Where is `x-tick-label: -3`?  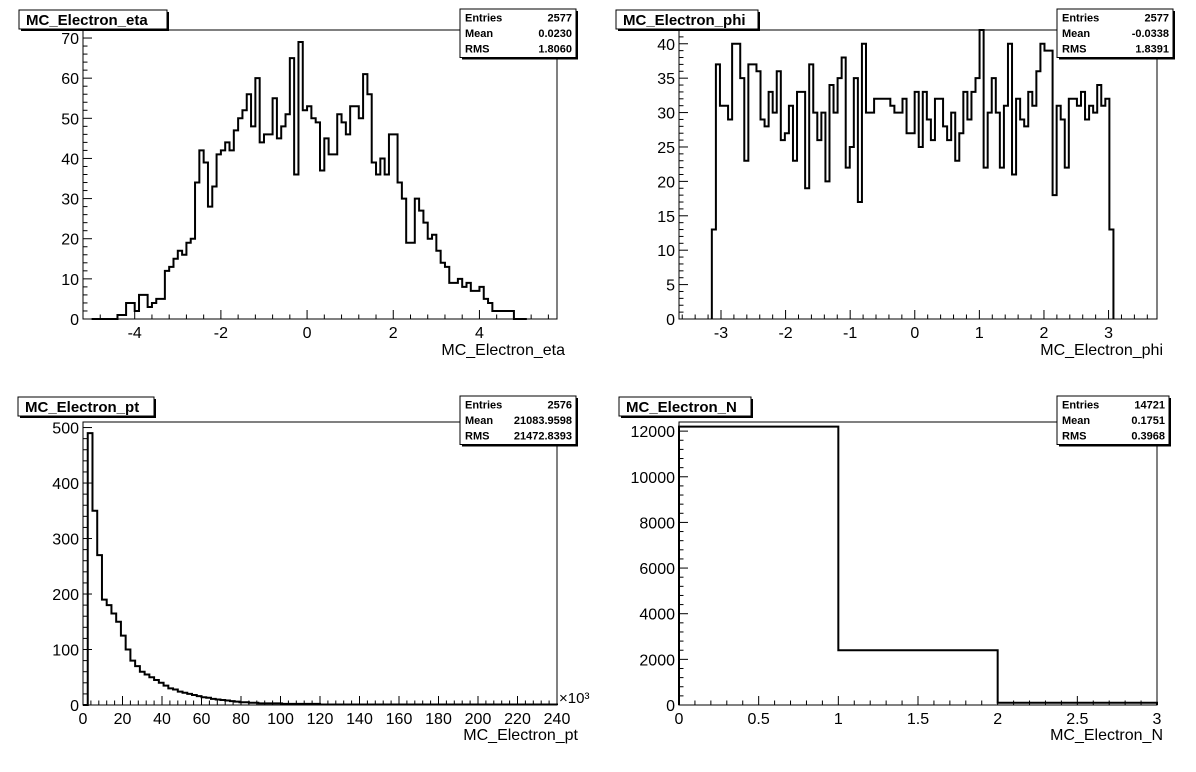 x-tick-label: -3 is located at coordinates (721, 333).